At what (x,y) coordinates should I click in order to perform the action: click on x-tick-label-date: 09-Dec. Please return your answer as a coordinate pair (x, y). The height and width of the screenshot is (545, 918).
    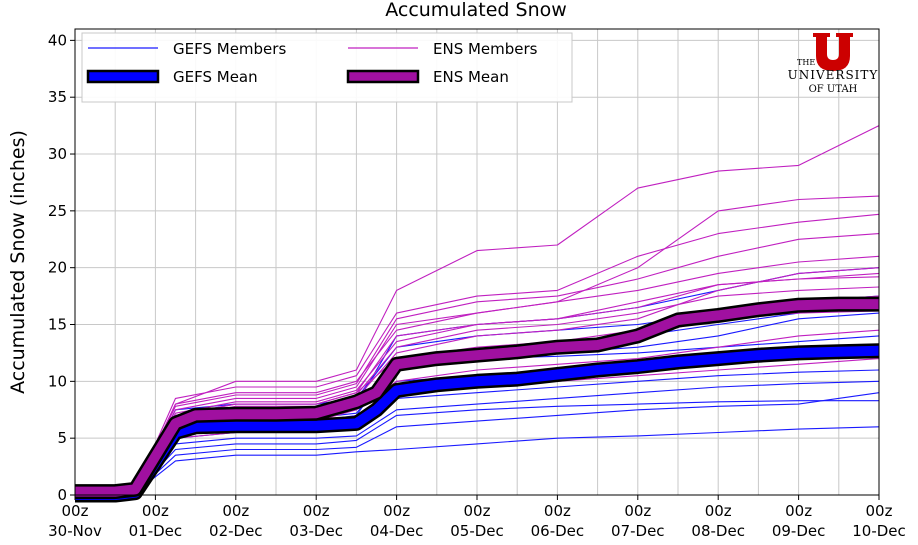
    Looking at the image, I should click on (799, 531).